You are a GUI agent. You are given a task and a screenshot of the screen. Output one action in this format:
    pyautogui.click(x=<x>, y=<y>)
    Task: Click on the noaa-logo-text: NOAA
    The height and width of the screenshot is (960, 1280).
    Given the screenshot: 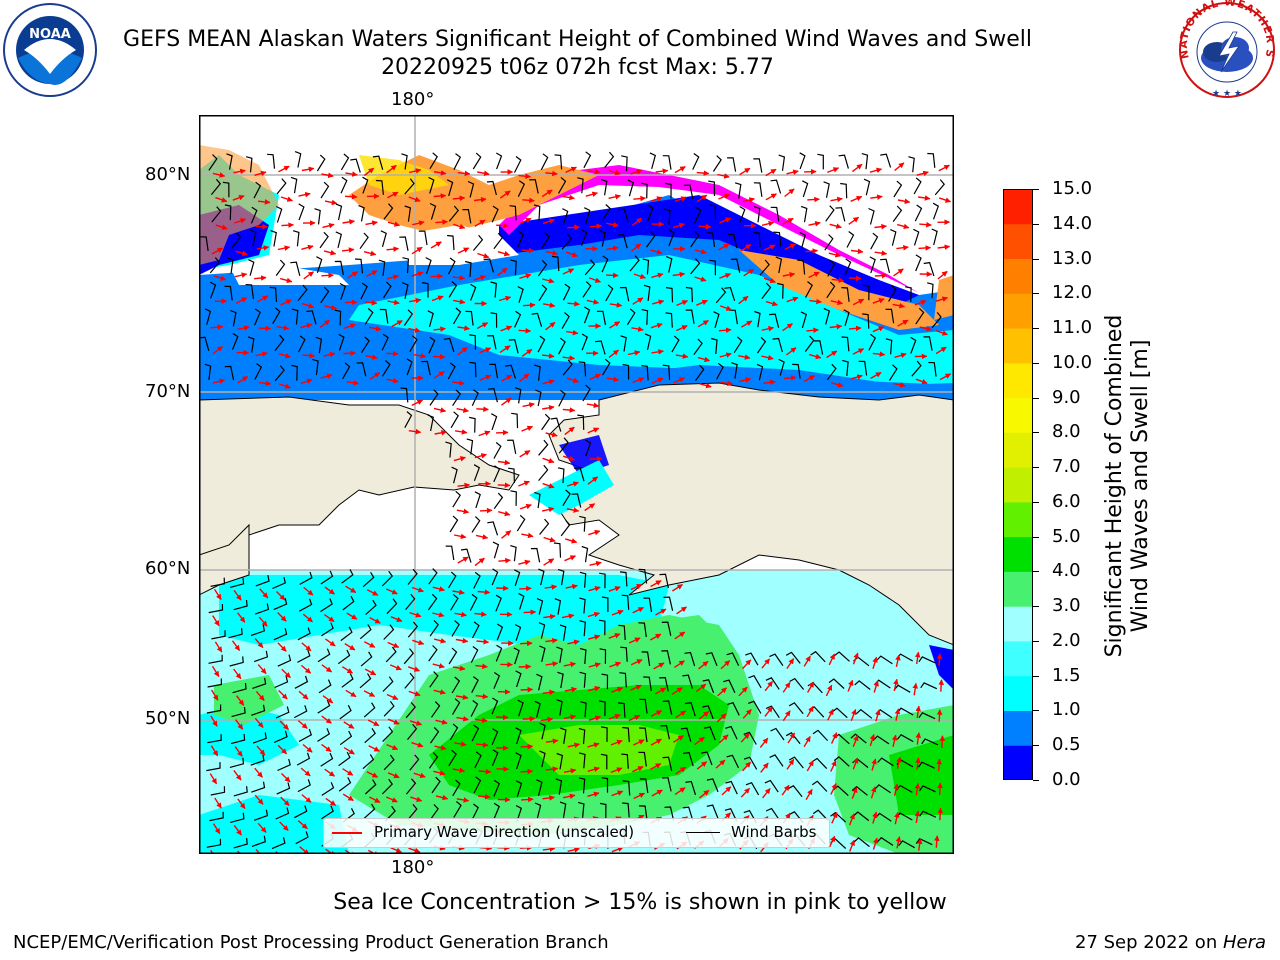 What is the action you would take?
    pyautogui.click(x=50, y=34)
    